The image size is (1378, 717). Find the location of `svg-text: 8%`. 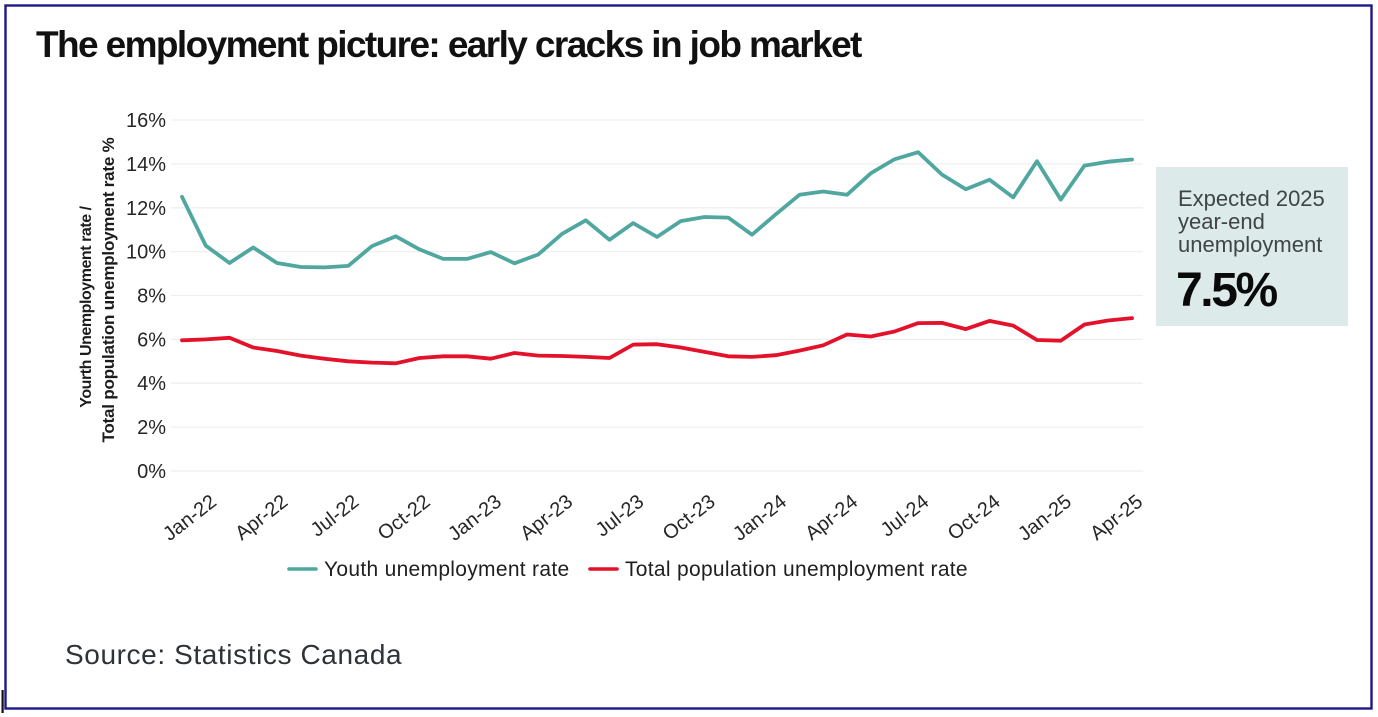

svg-text: 8% is located at coordinates (151, 297).